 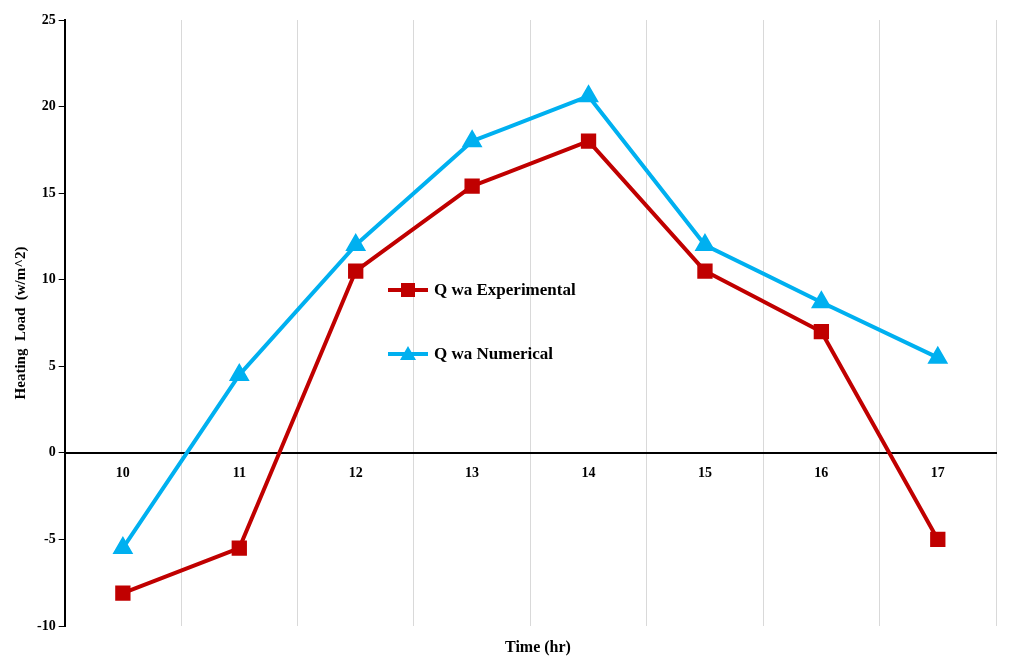 I want to click on y-tick-label: 10, so click(x=48, y=279).